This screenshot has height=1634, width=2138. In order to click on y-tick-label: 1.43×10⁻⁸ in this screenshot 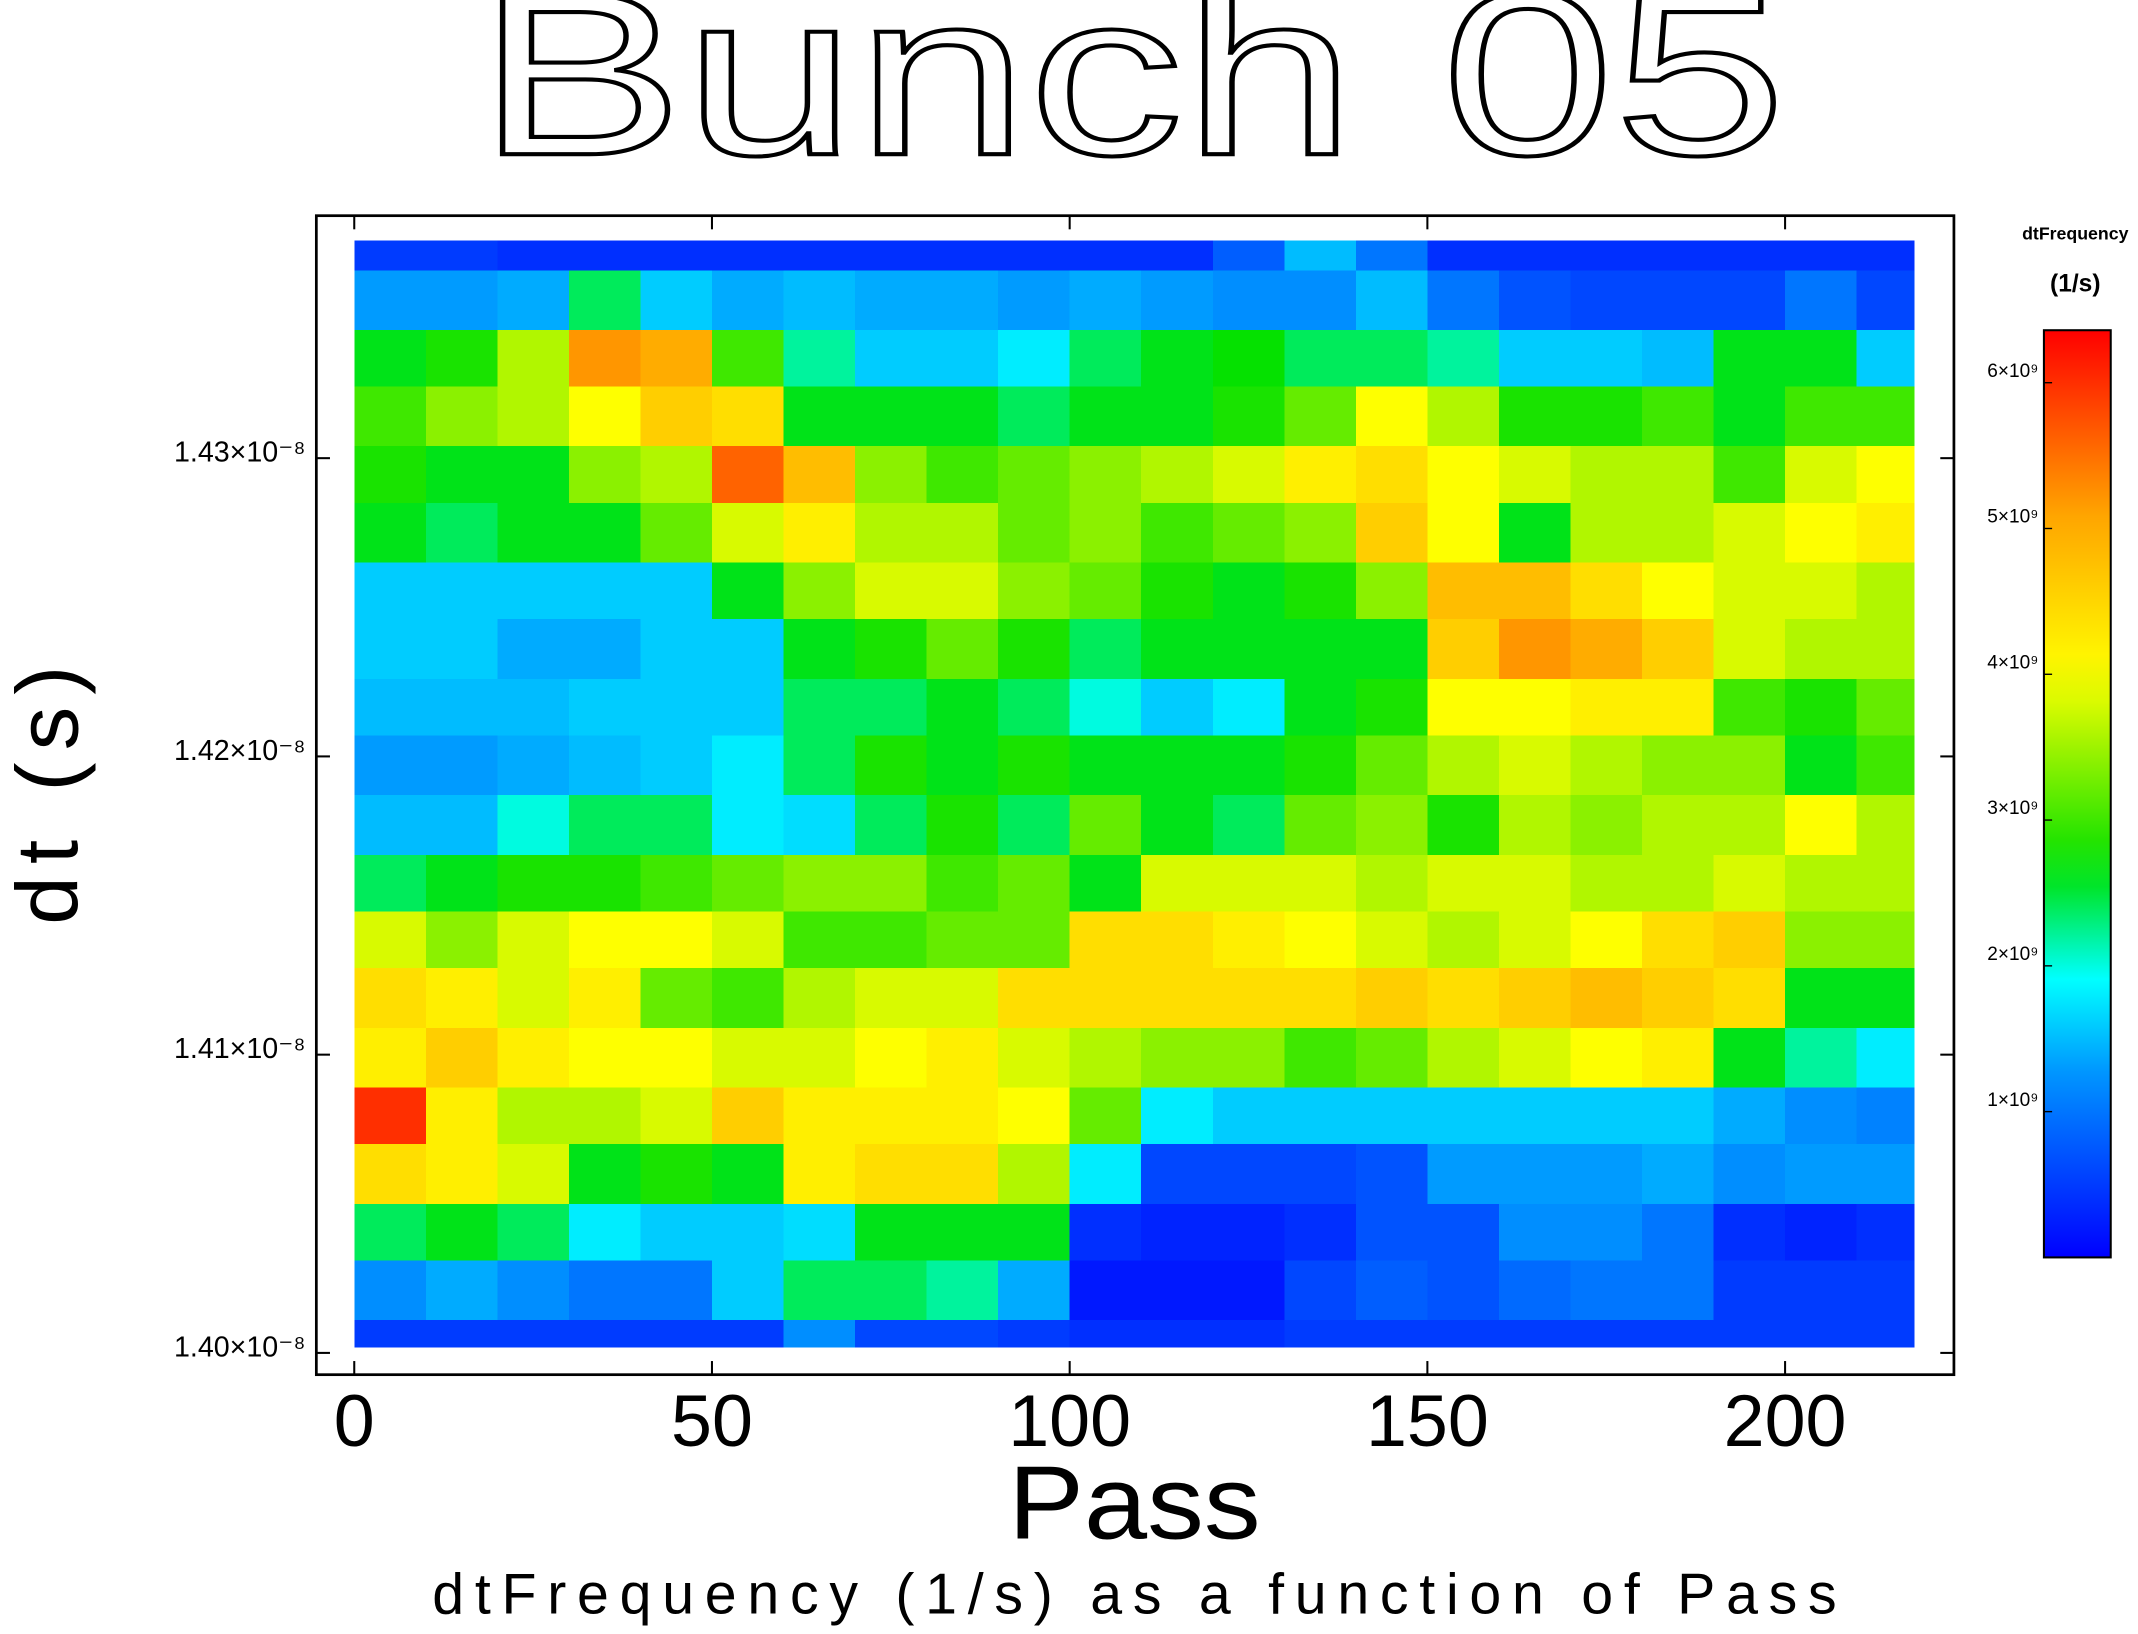, I will do `click(239, 453)`.